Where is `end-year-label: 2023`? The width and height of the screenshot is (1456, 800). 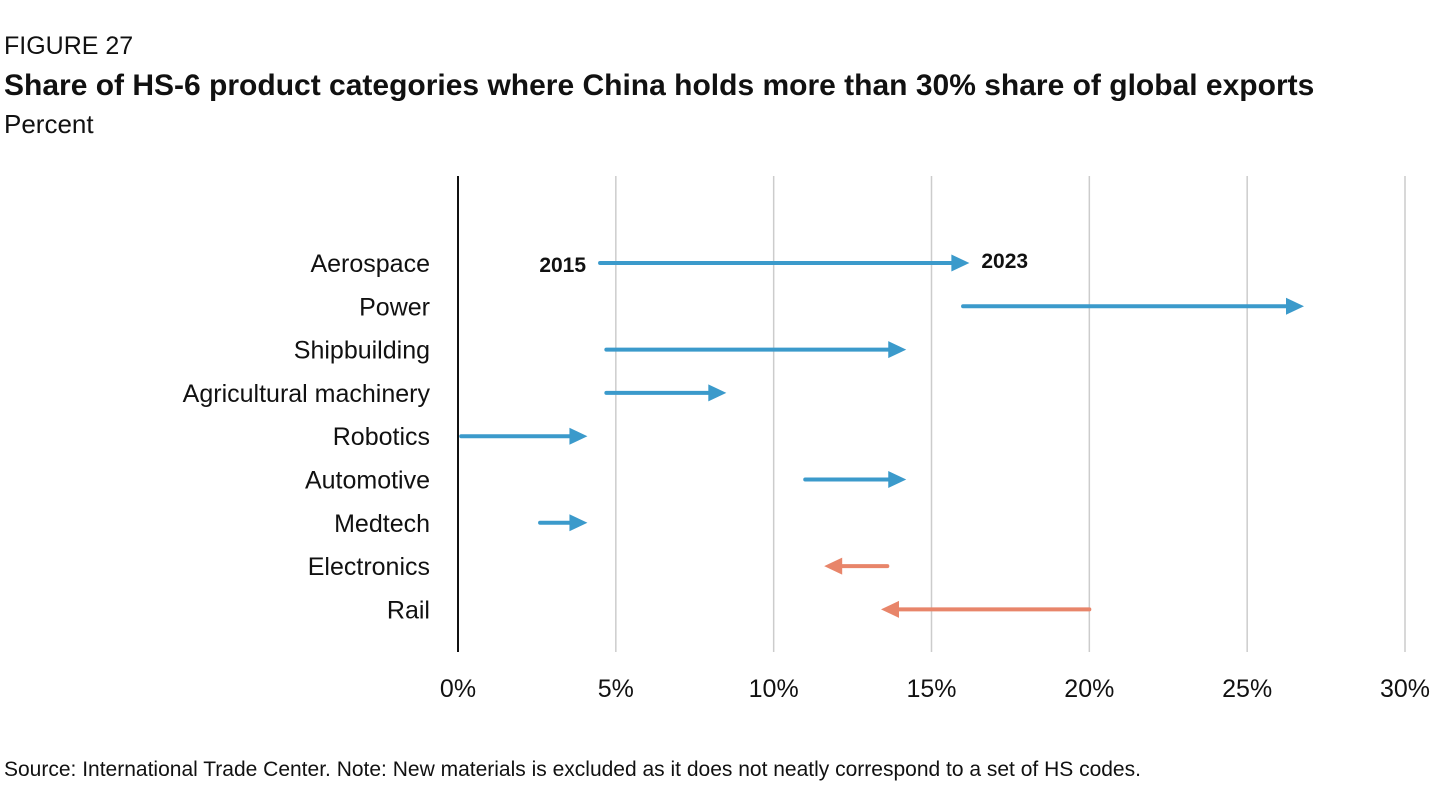
end-year-label: 2023 is located at coordinates (1004, 261).